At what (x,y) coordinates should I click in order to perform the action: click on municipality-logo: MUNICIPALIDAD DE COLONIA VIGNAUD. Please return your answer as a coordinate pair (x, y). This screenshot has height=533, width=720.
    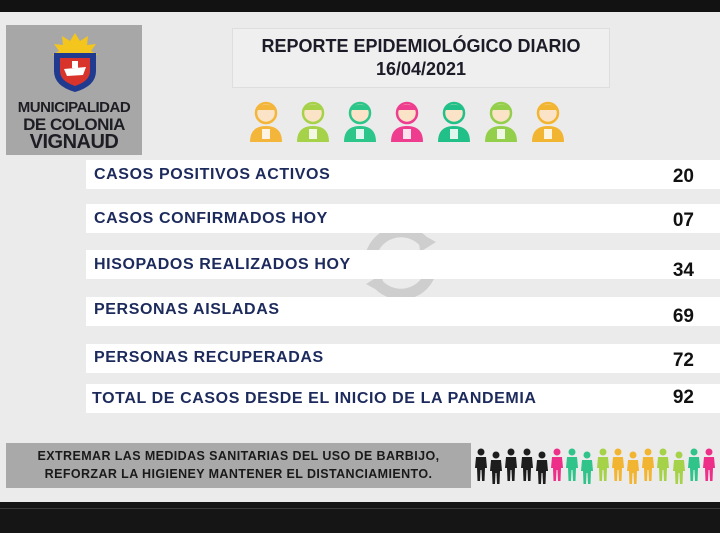
    Looking at the image, I should click on (74, 90).